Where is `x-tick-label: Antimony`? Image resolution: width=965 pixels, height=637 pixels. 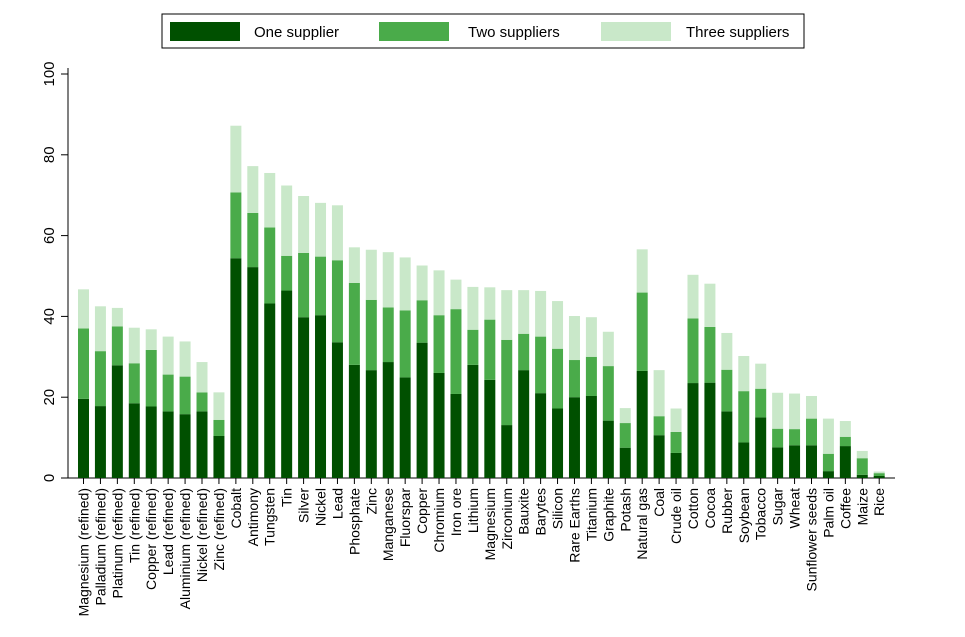
x-tick-label: Antimony is located at coordinates (253, 517).